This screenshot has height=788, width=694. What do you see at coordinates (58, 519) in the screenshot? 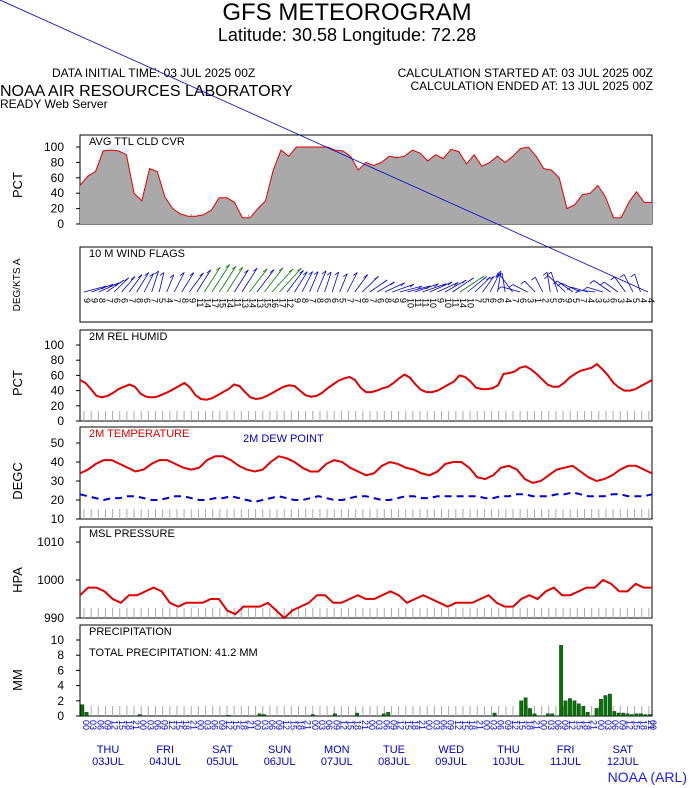
I see `y-tick-label: 10` at bounding box center [58, 519].